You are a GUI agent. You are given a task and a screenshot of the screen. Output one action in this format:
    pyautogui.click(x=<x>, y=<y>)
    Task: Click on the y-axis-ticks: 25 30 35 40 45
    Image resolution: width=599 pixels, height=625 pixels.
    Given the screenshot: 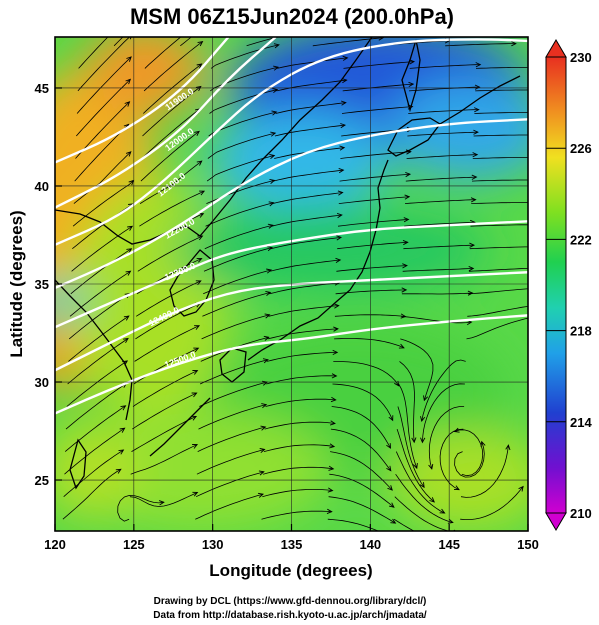 What is the action you would take?
    pyautogui.click(x=48, y=284)
    